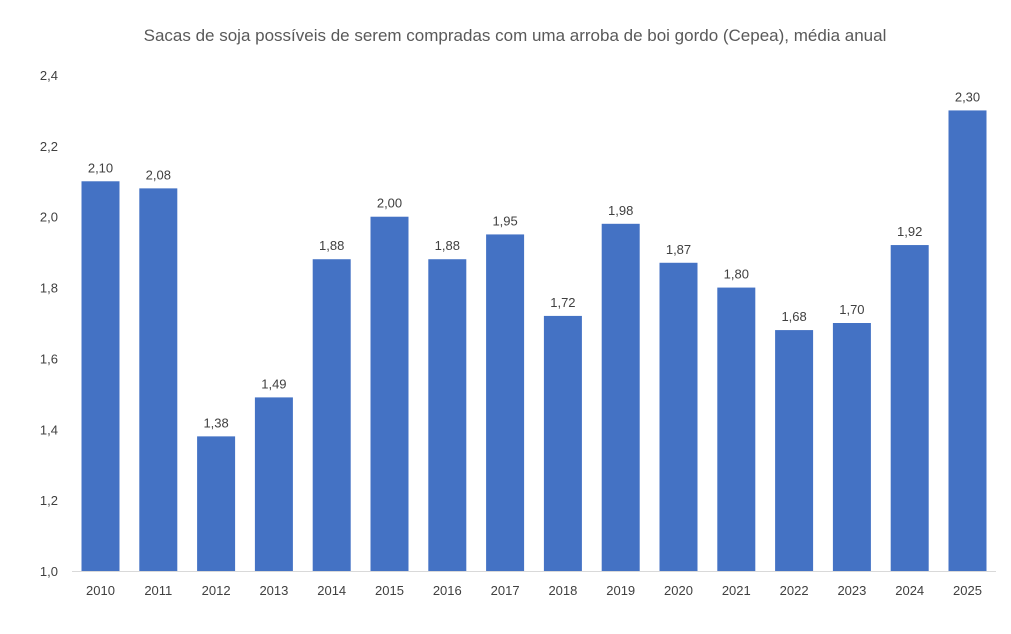 The image size is (1011, 634). I want to click on y-tick-label: 1,8, so click(49, 288).